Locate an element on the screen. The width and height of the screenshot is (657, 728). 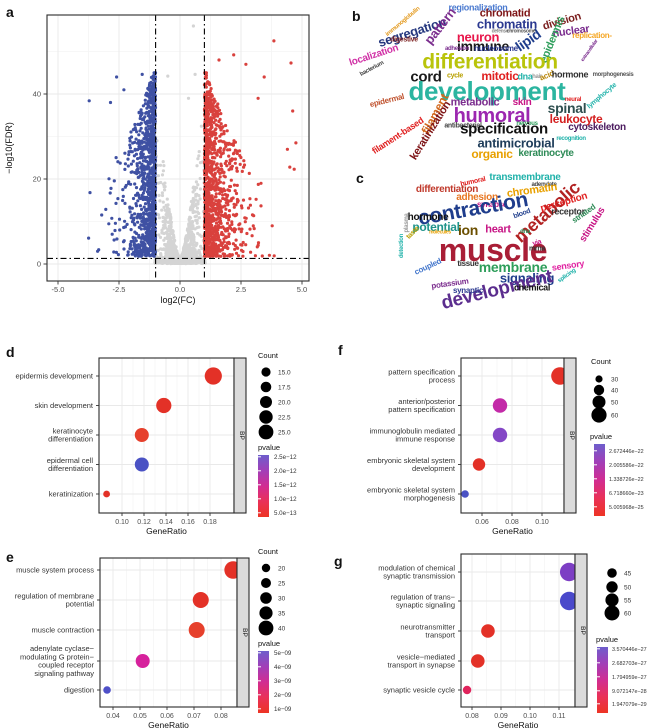
term-label: modulating G protein− is located at coordinates (57, 656).